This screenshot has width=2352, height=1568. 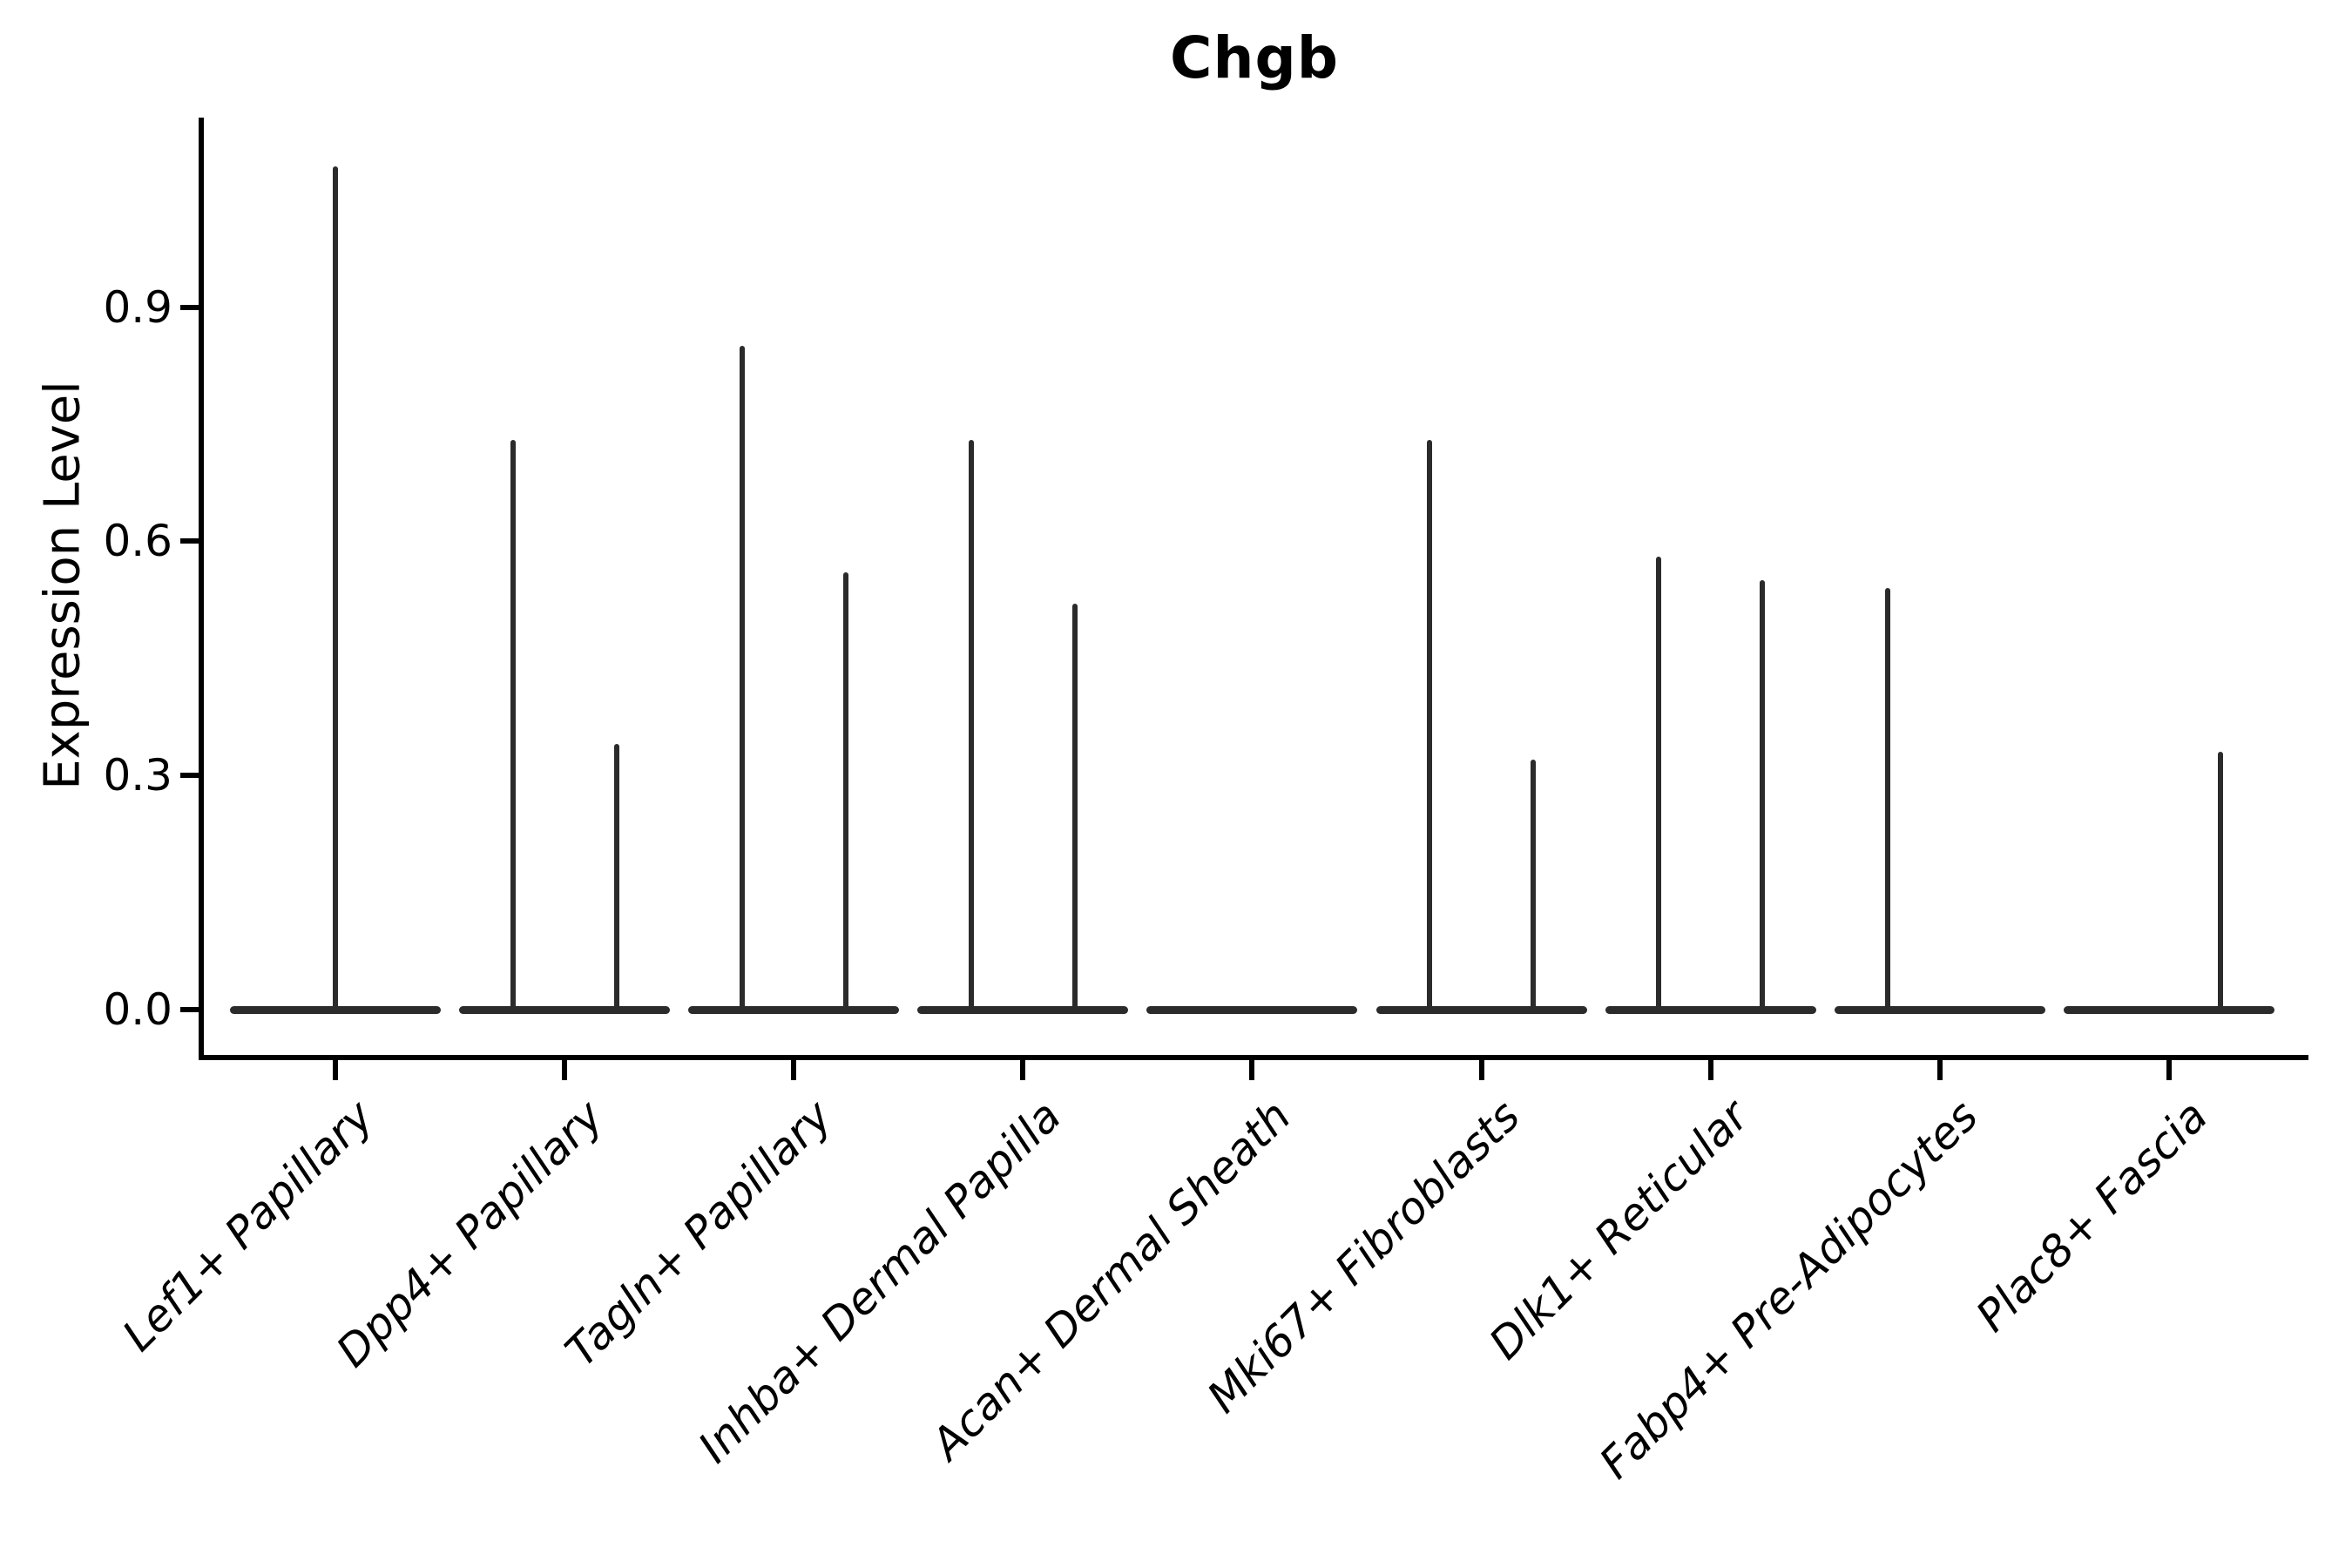 I want to click on x-tick-label-text: Inhba+ Dermal Papilla, so click(x=879, y=1282).